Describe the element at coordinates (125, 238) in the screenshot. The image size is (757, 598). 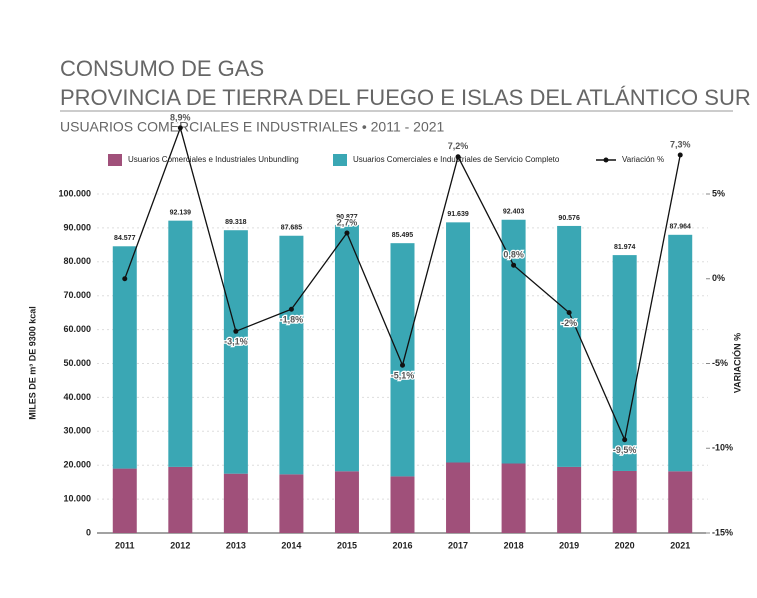
I see `total-label: 84.577` at that location.